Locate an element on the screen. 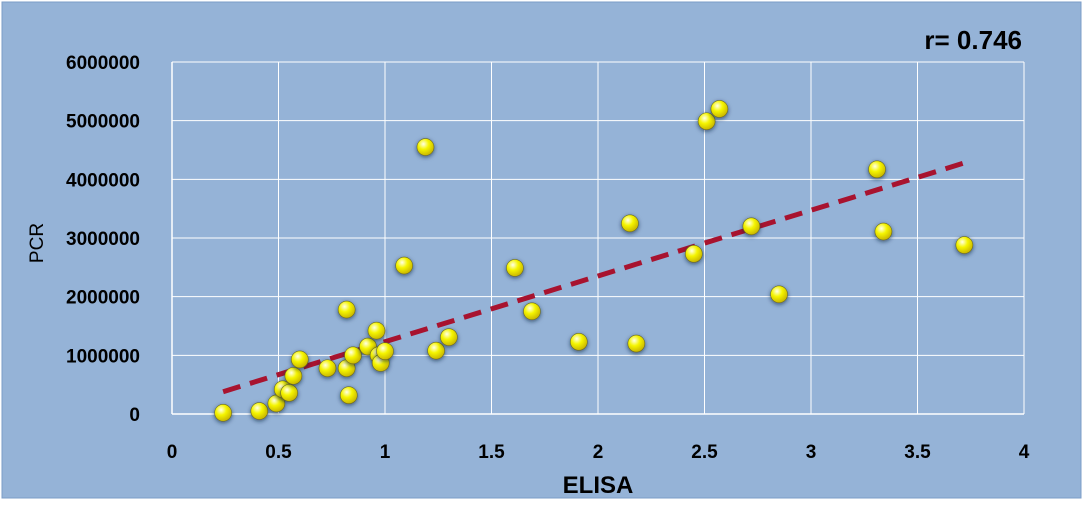 Image resolution: width=1083 pixels, height=505 pixels. x-tick-label: 1 is located at coordinates (385, 452).